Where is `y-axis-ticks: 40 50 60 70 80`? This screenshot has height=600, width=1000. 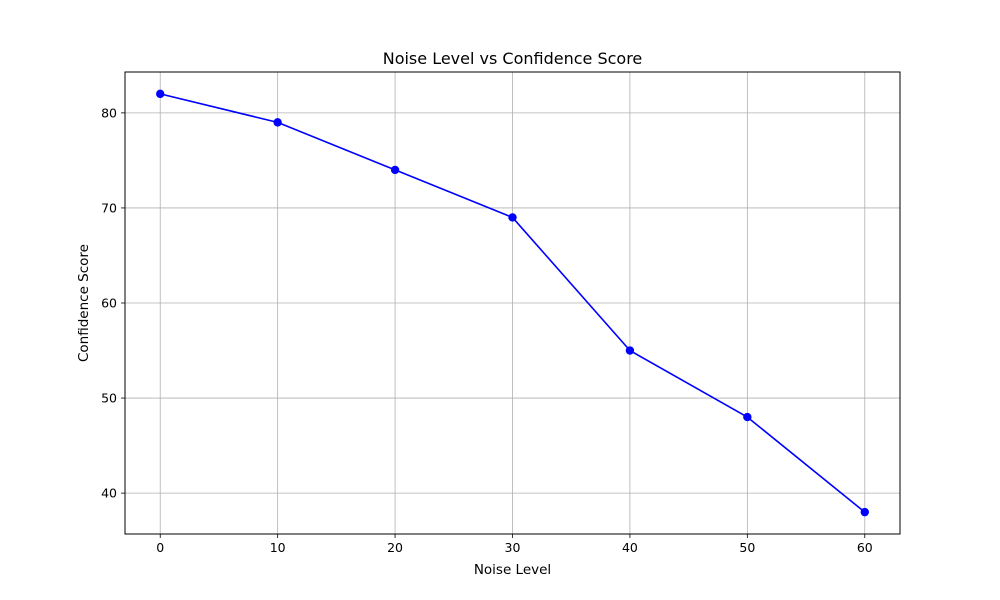 y-axis-ticks: 40 50 60 70 80 is located at coordinates (113, 303).